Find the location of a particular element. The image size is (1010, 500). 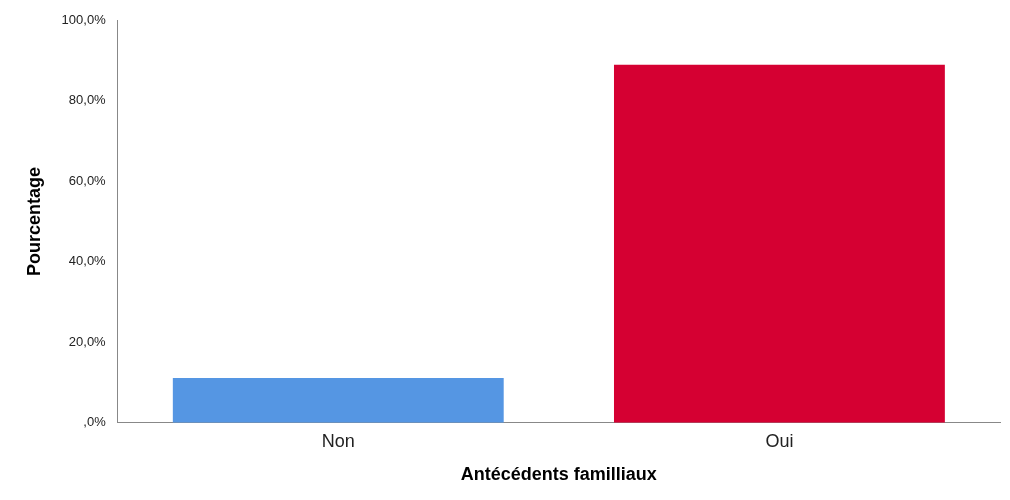

y-tick-label: 20,0% is located at coordinates (87, 341).